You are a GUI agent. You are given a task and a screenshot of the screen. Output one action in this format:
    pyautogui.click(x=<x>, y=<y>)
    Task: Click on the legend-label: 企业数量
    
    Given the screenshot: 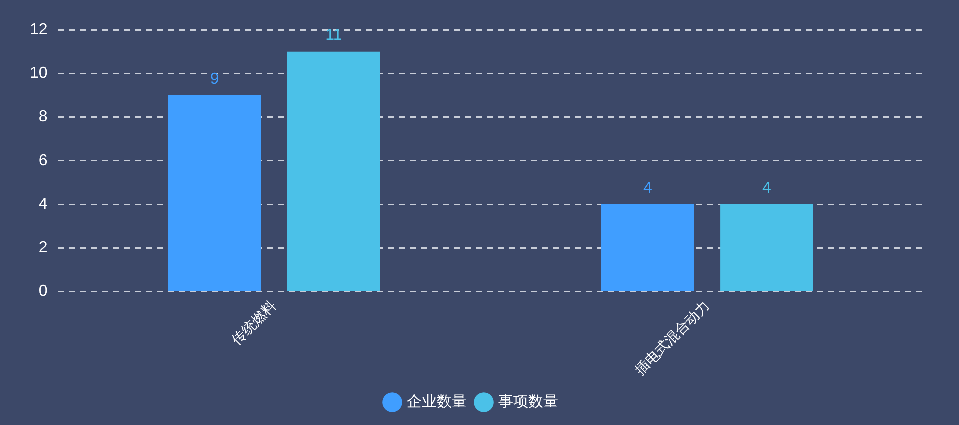 What is the action you would take?
    pyautogui.click(x=437, y=402)
    